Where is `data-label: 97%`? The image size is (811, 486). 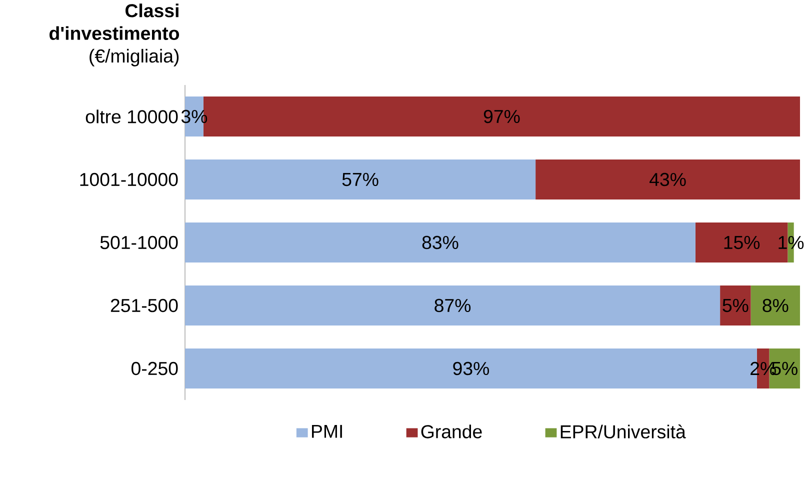 data-label: 97% is located at coordinates (502, 117).